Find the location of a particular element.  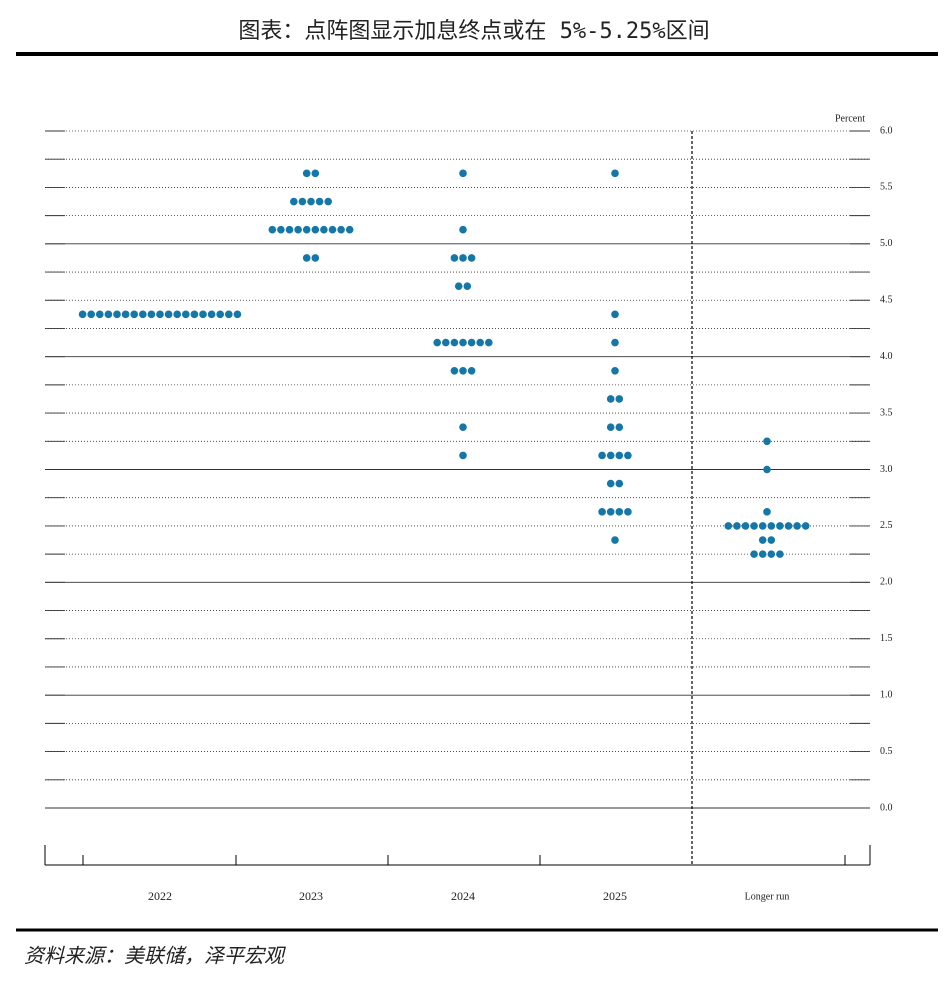

y-tick-label: 4.0 is located at coordinates (886, 356).